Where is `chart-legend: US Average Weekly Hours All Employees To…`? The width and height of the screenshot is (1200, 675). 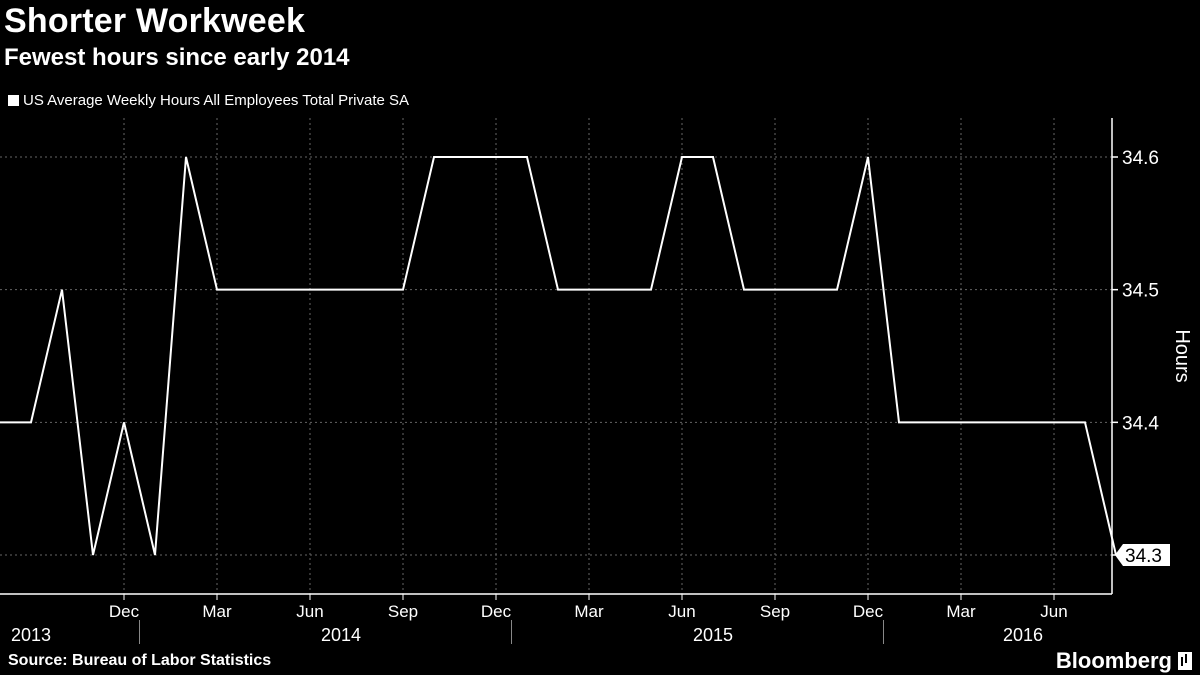 chart-legend: US Average Weekly Hours All Employees To… is located at coordinates (208, 100).